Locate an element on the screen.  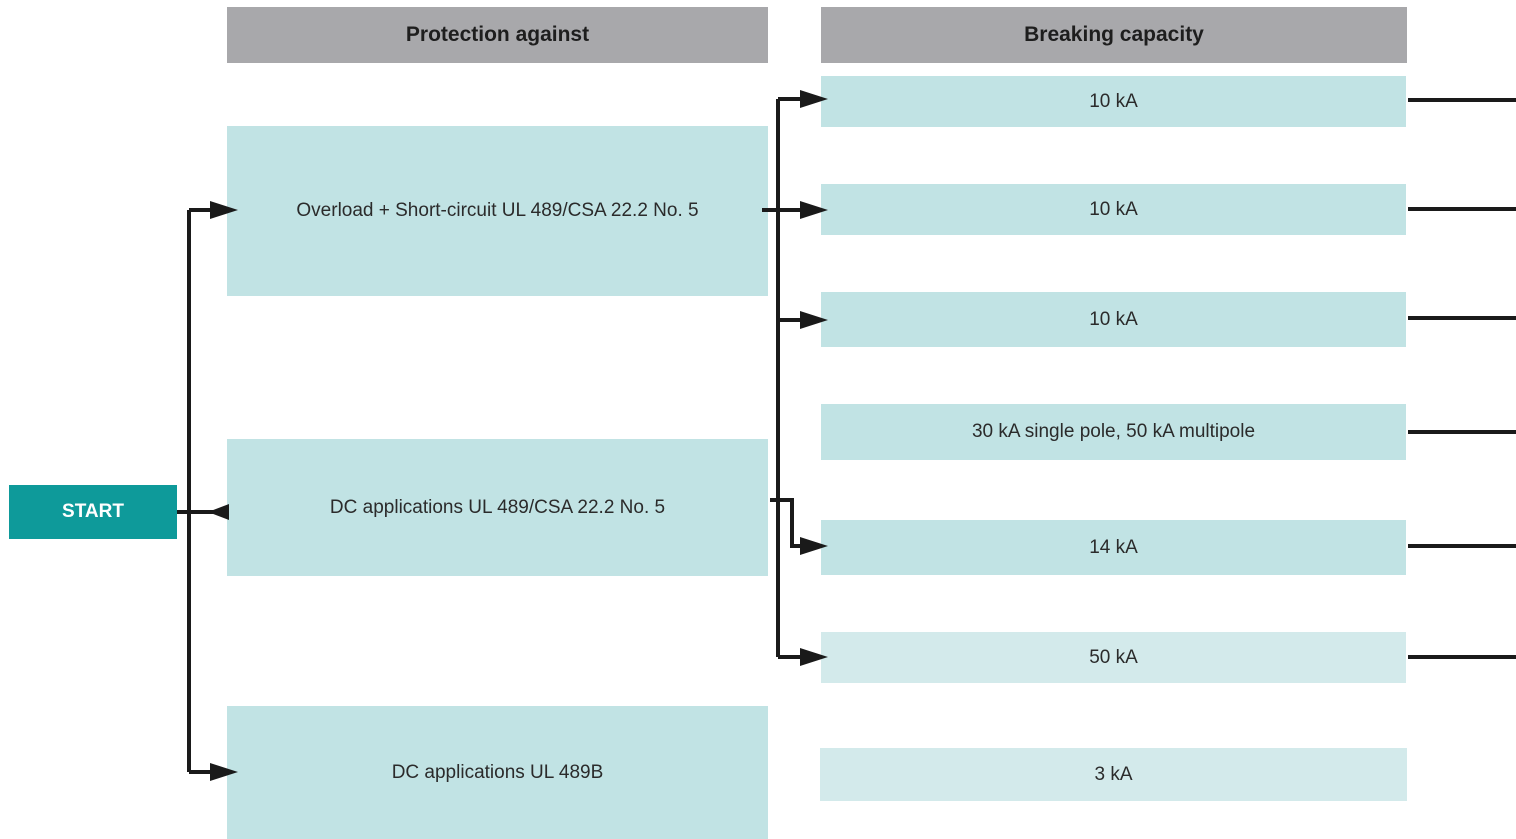
breaking-box-7: 3 kA is located at coordinates (1113, 774).